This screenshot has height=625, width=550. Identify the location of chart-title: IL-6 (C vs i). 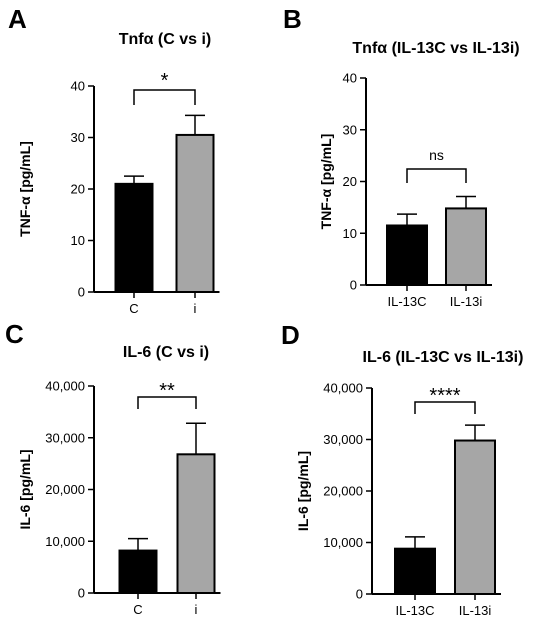
(166, 352).